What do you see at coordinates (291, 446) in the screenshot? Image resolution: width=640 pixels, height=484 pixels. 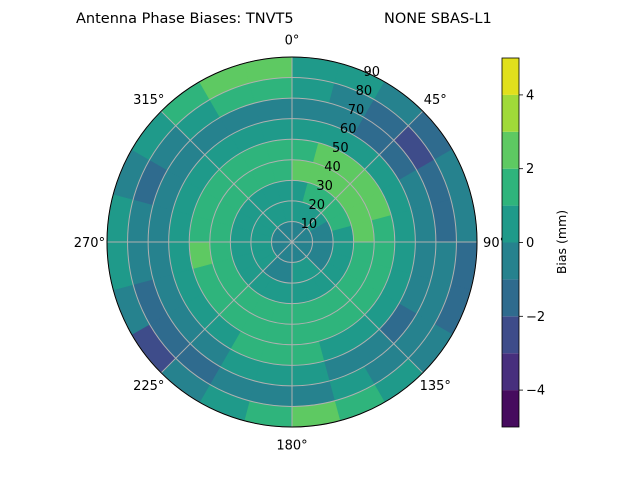 I see `angular-tick-label: 180°` at bounding box center [291, 446].